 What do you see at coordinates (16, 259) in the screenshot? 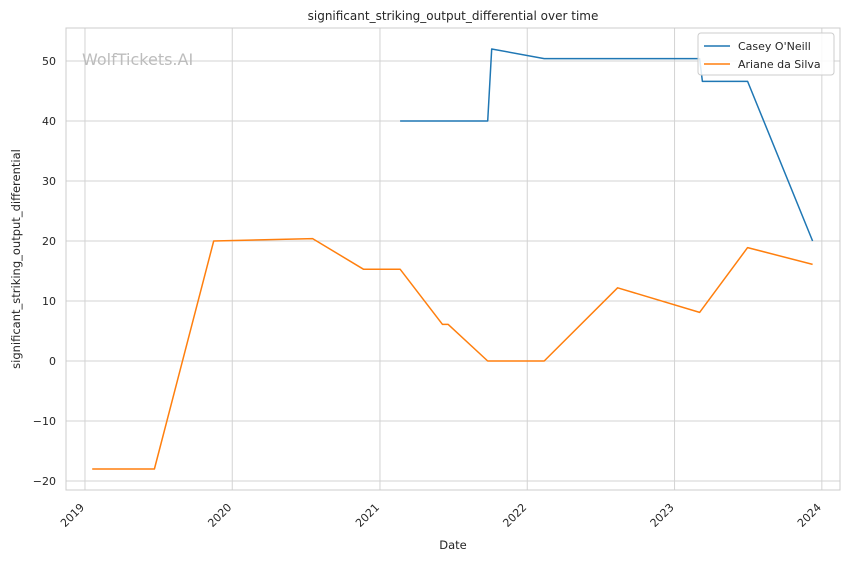
I see `y-axis-title: significant_striking_output_differential` at bounding box center [16, 259].